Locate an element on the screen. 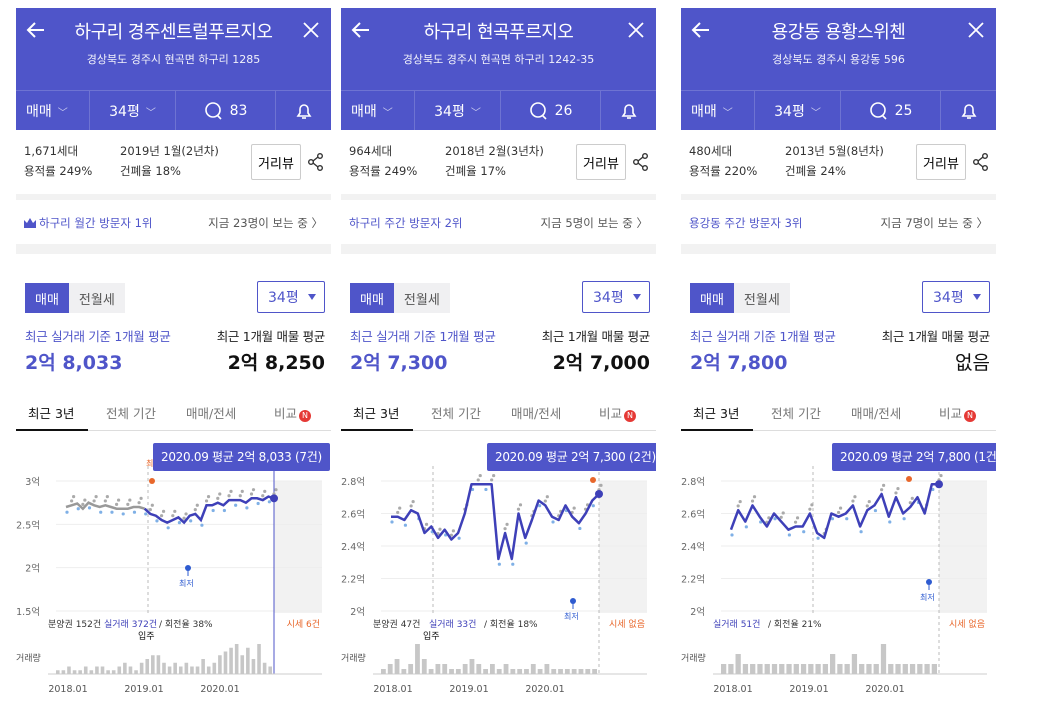  comments-button: 25 is located at coordinates (891, 111).